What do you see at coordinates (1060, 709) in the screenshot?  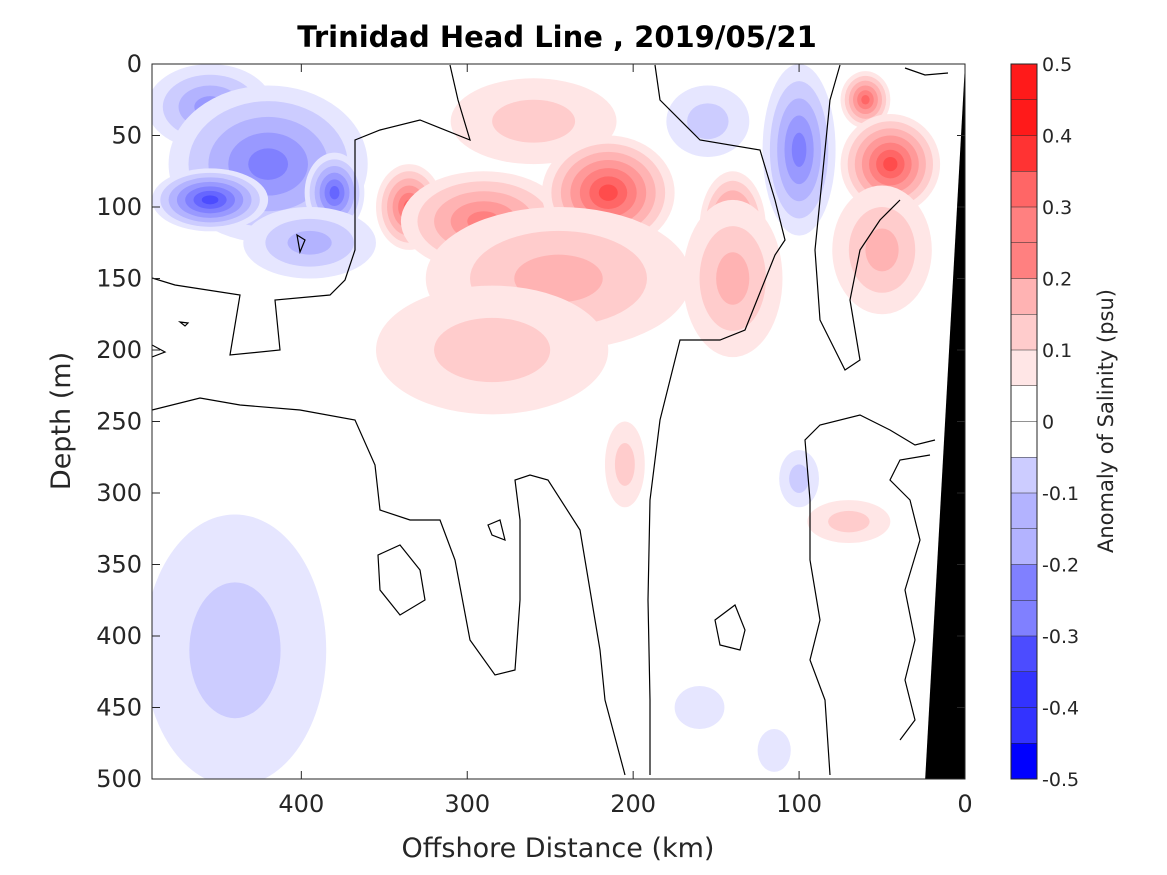 I see `colorbar-tick-label: -0.4` at bounding box center [1060, 709].